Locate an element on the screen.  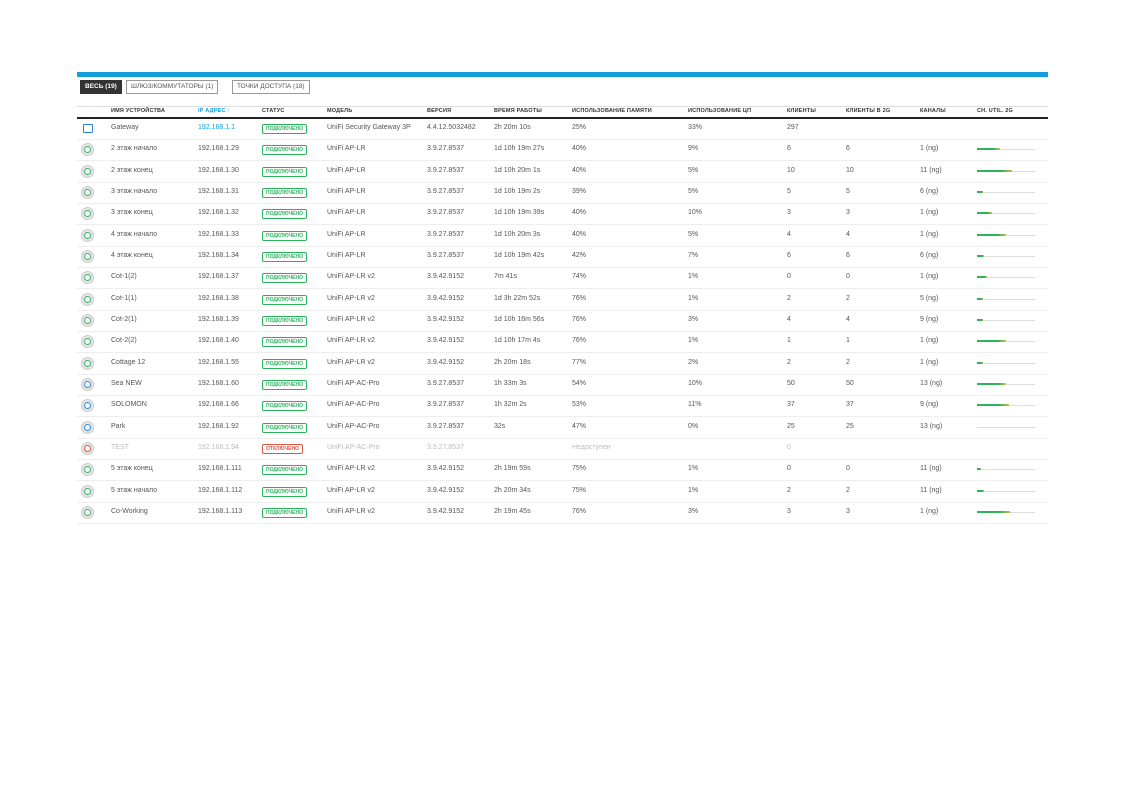
cell: TEST is located at coordinates (120, 447).